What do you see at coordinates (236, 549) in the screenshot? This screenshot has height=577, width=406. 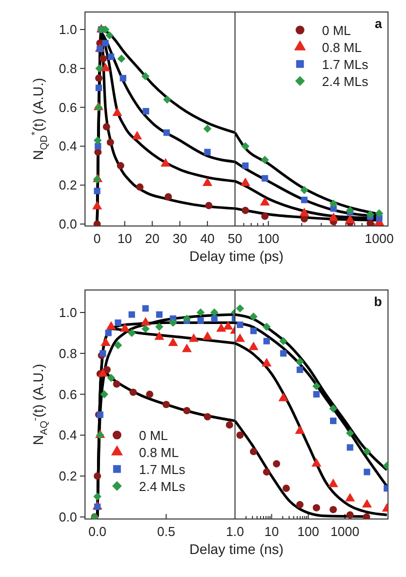 I see `x-axis-title: Delay time (ns)` at bounding box center [236, 549].